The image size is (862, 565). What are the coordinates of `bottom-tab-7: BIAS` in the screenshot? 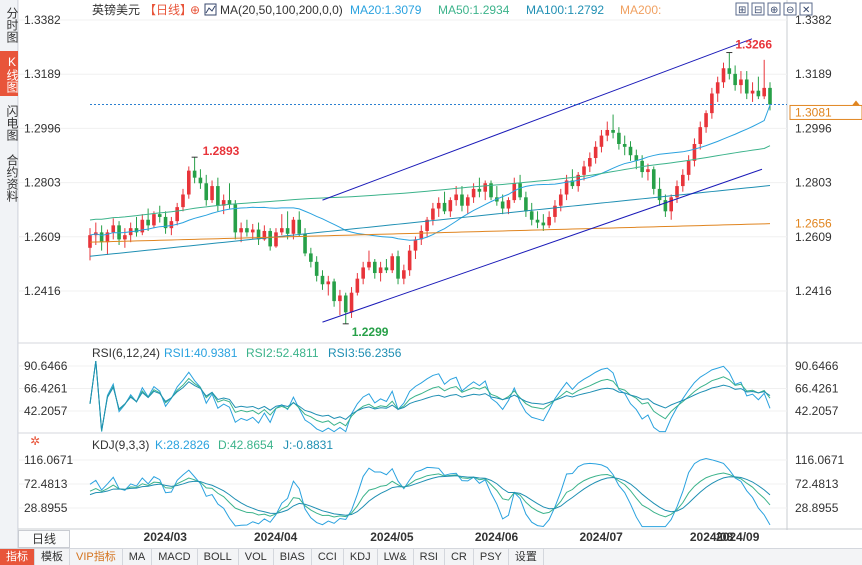 It's located at (293, 557).